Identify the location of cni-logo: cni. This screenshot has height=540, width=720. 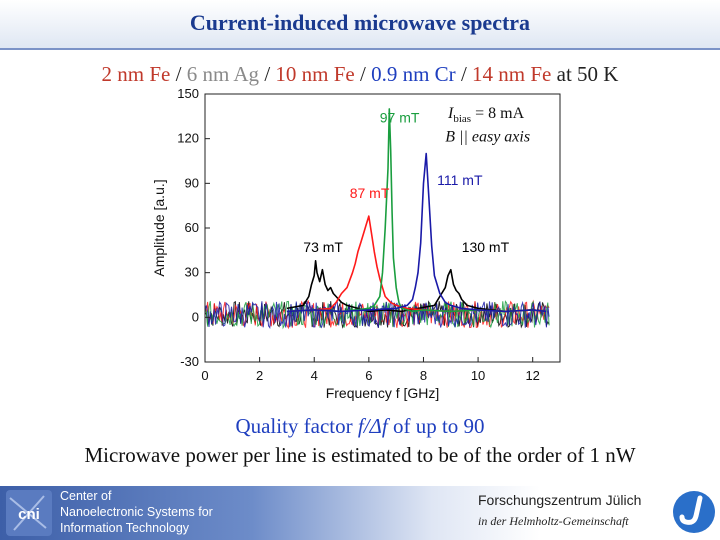
(29, 513).